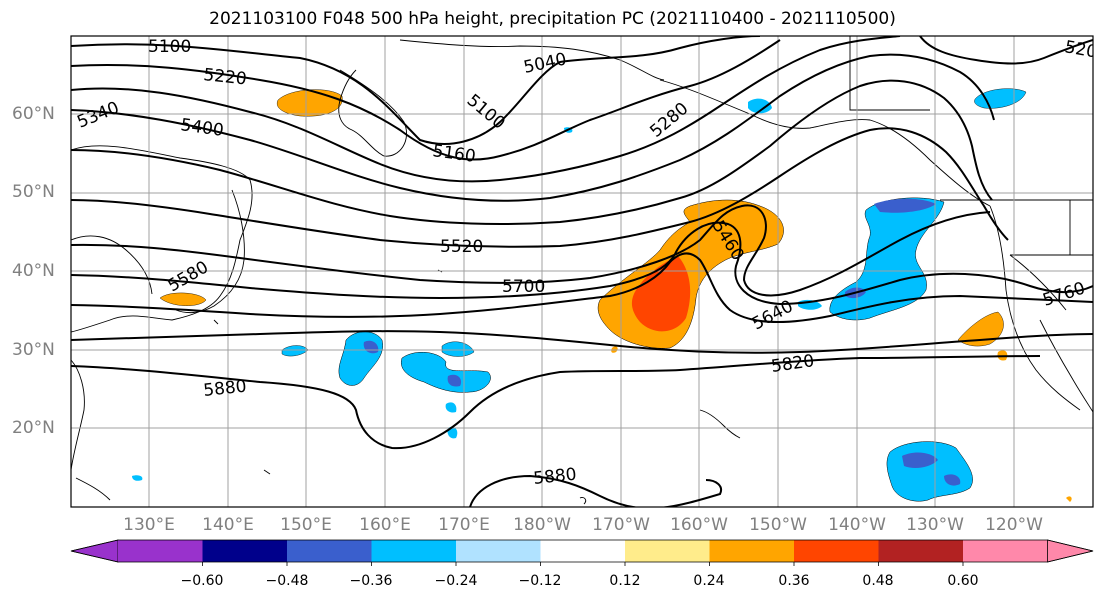 The height and width of the screenshot is (601, 1105). I want to click on lon-label: 140°E, so click(228, 525).